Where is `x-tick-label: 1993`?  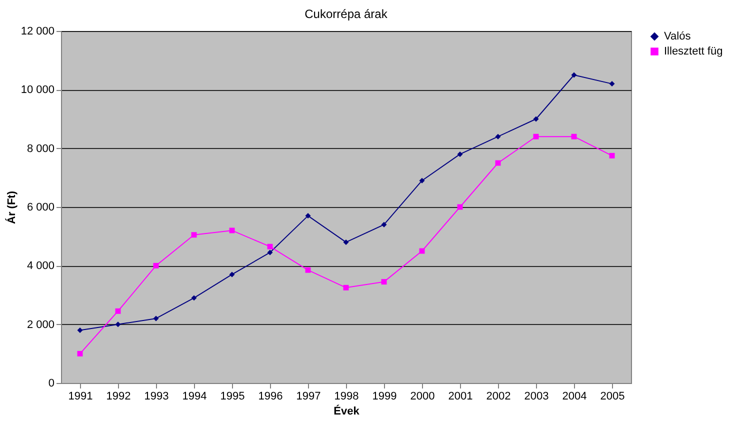 x-tick-label: 1993 is located at coordinates (156, 396).